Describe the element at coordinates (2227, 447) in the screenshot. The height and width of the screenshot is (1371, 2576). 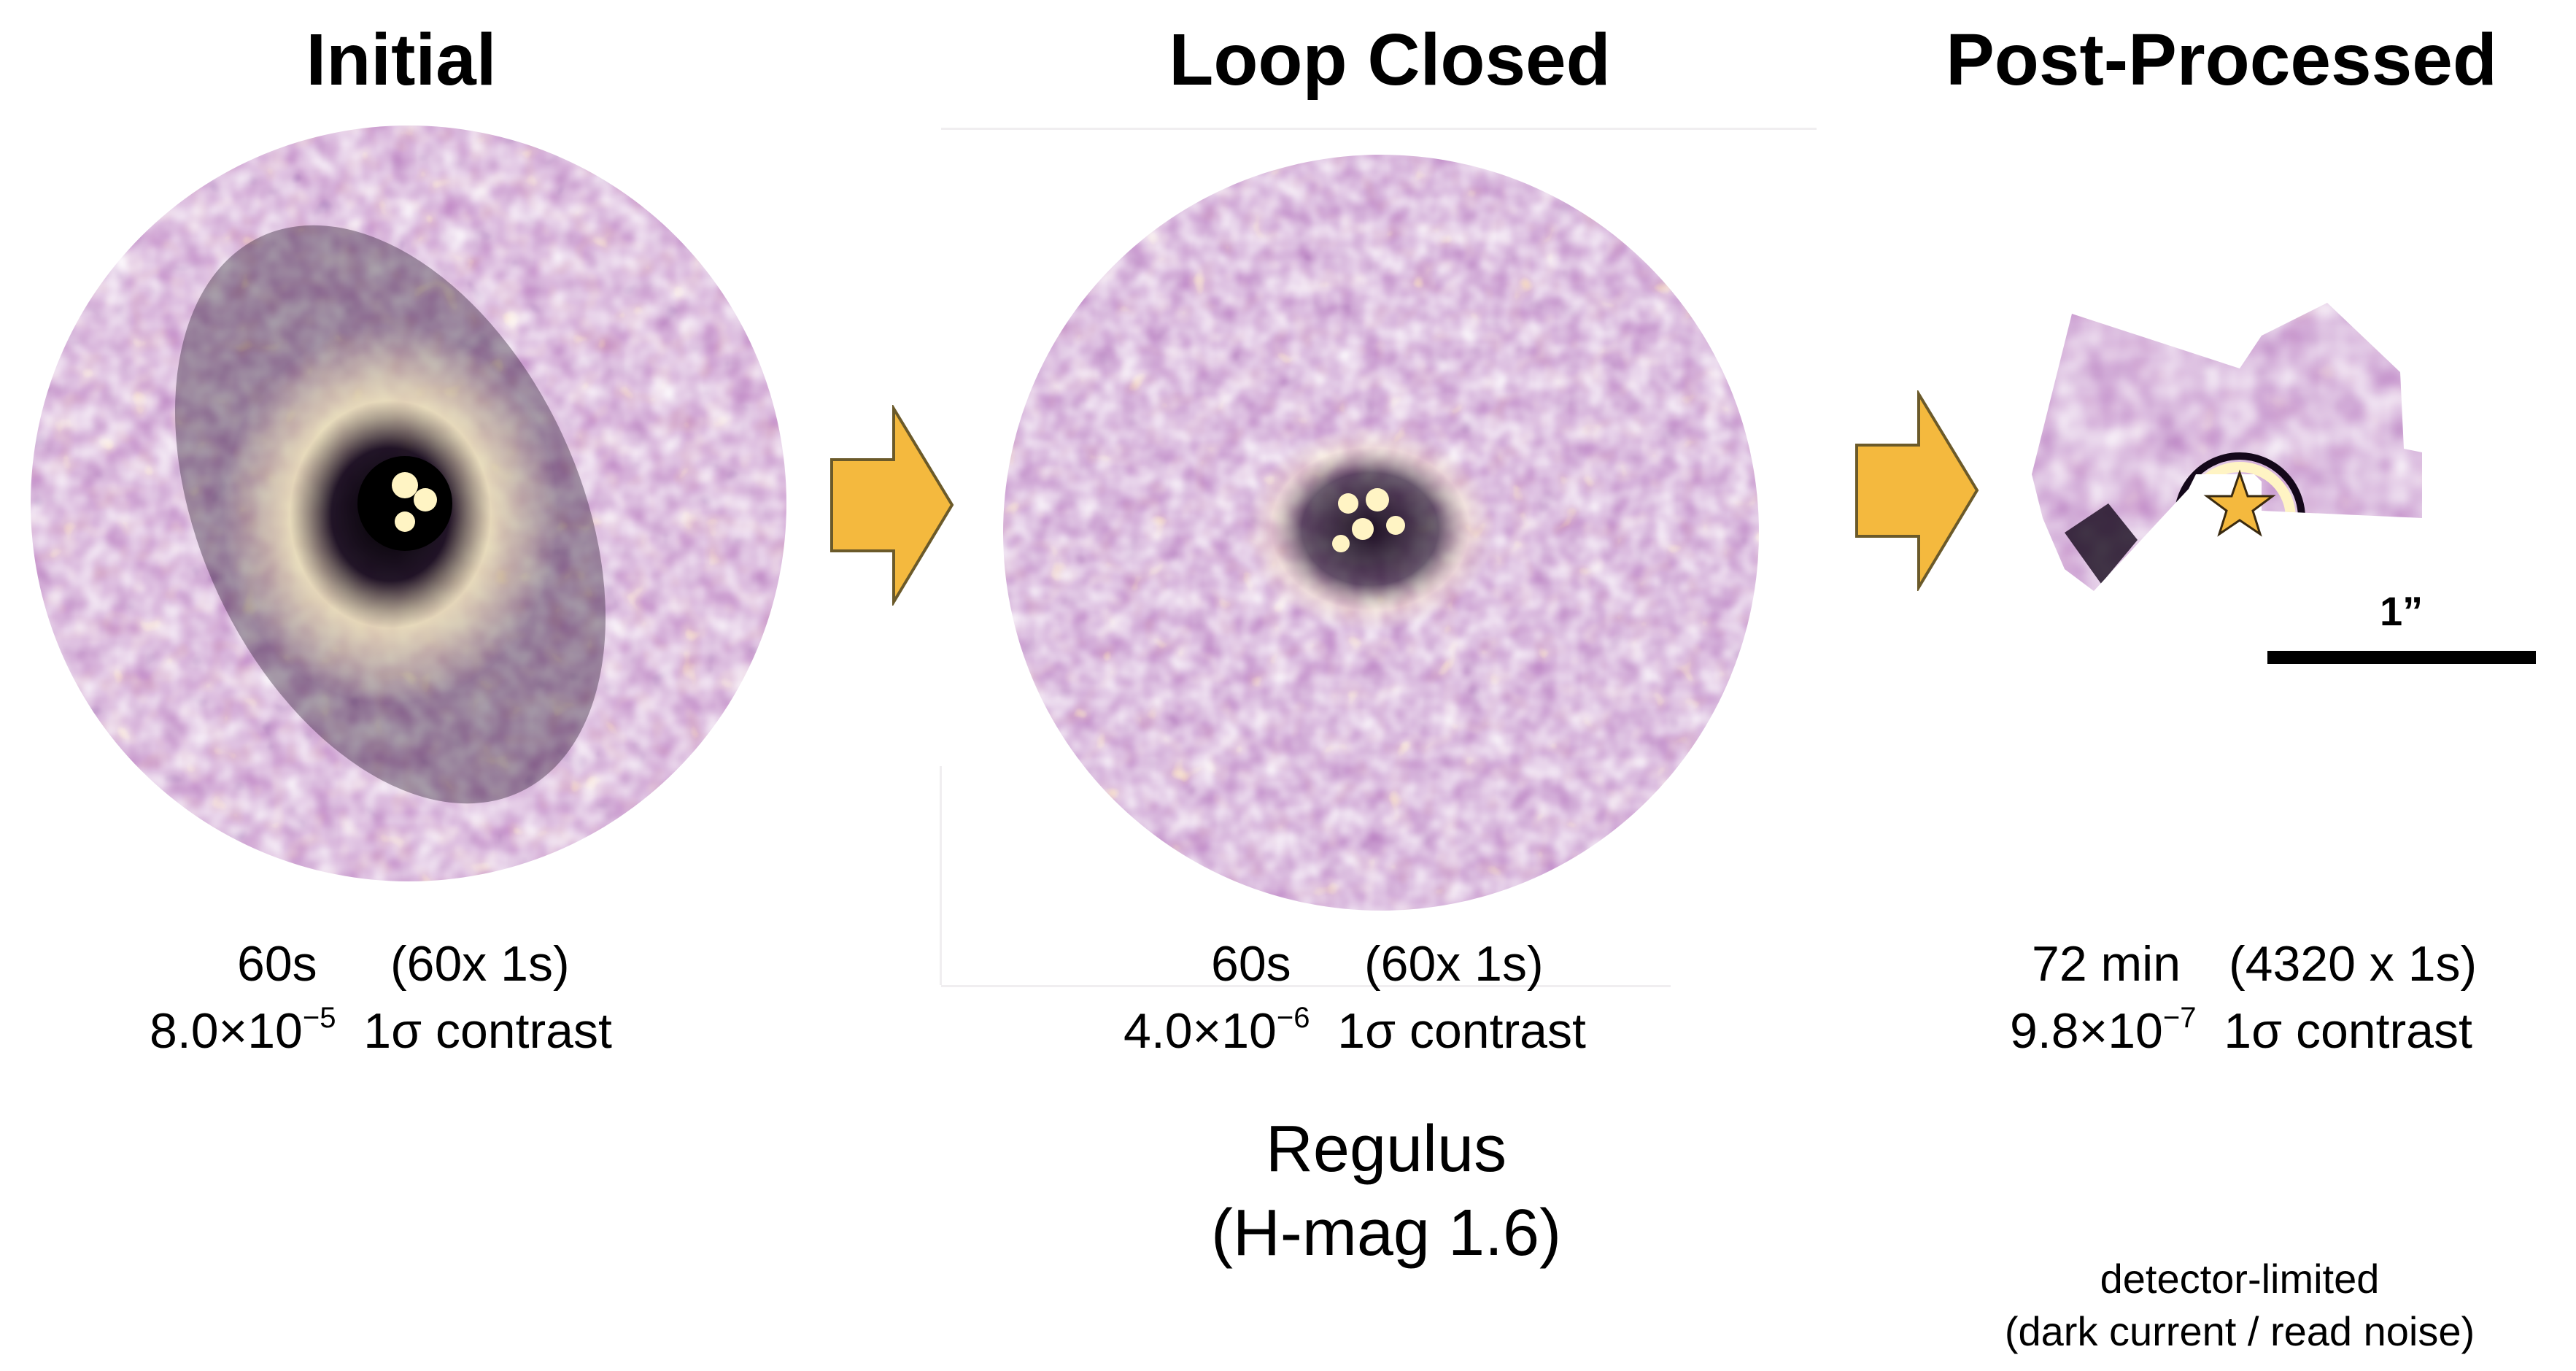
I see `post-processed-image` at that location.